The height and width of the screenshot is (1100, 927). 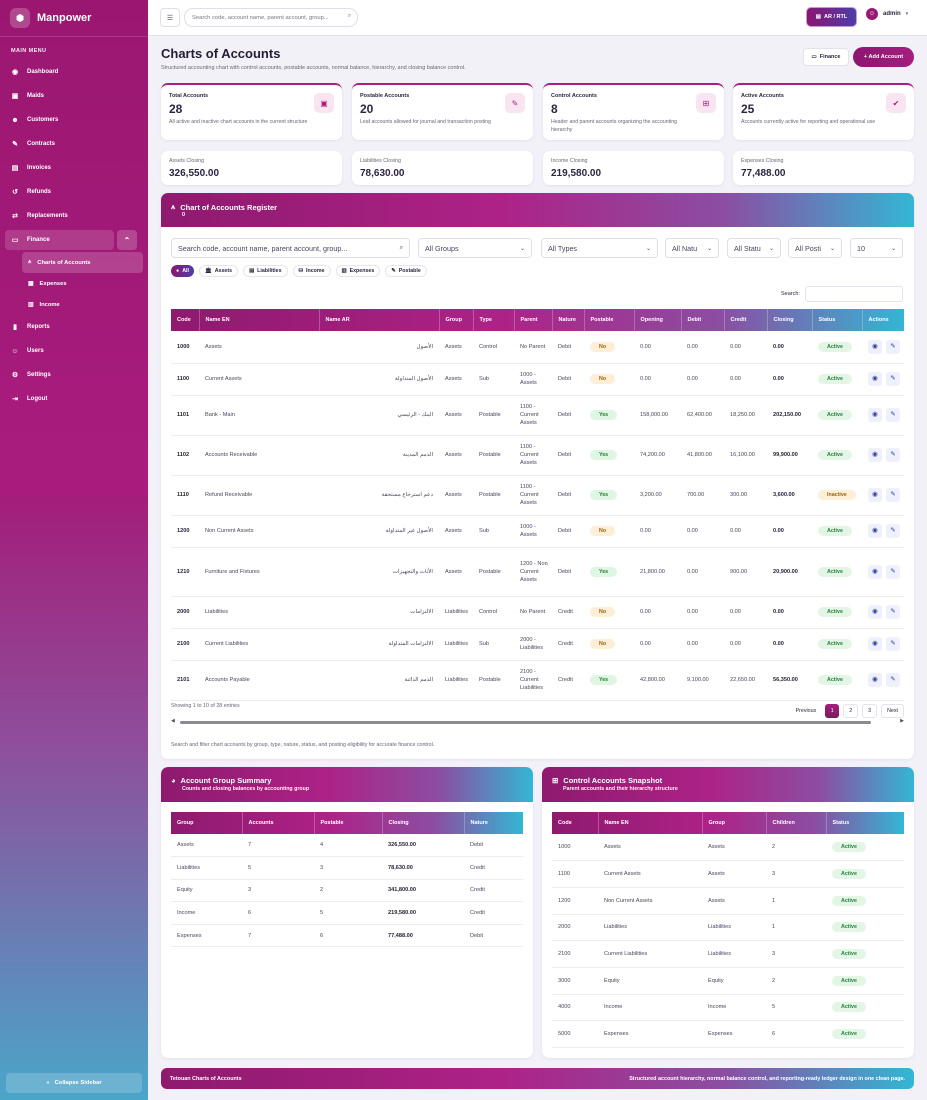 I want to click on col-debit: Debit, so click(x=703, y=320).